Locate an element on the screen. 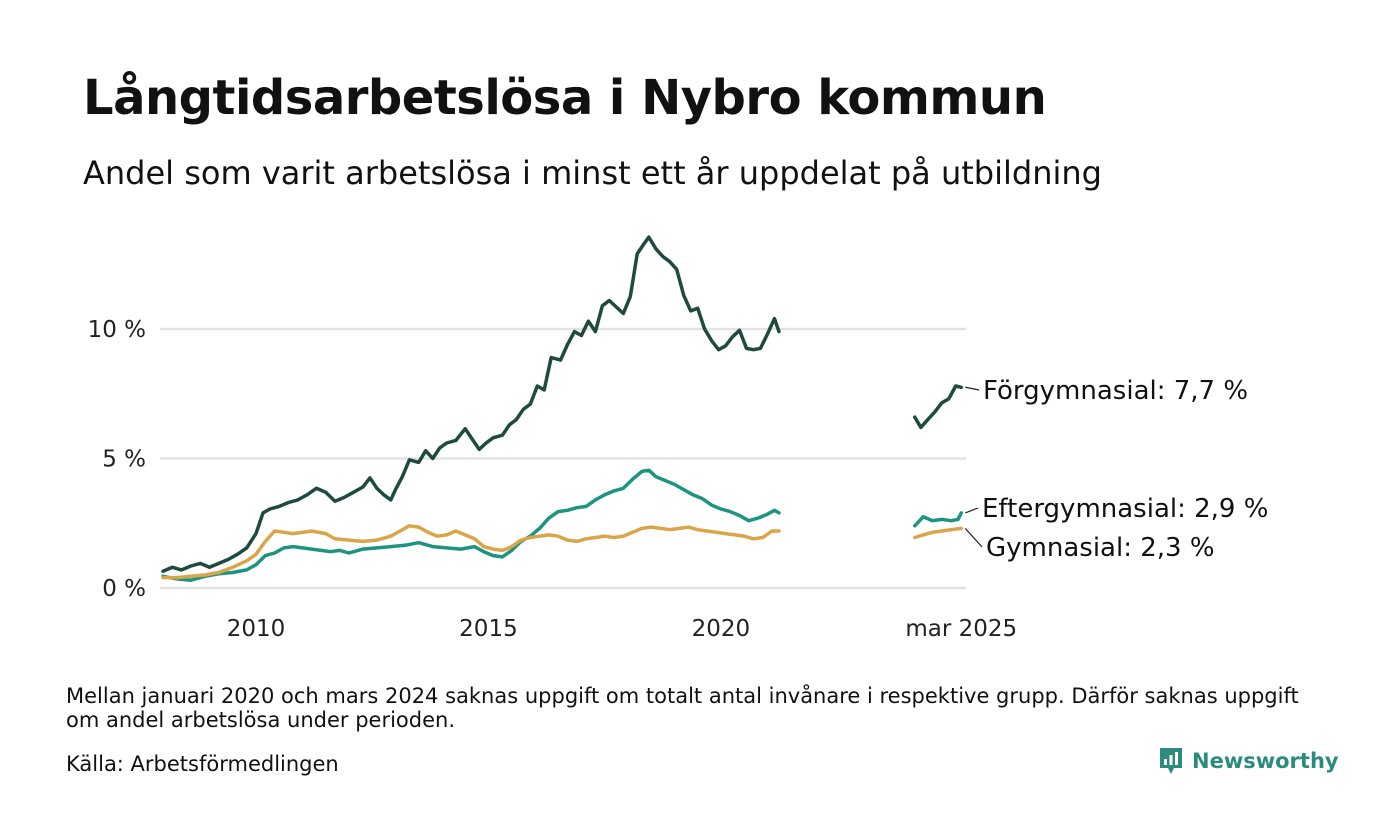 This screenshot has height=840, width=1400. series-gymnasial is located at coordinates (562, 552).